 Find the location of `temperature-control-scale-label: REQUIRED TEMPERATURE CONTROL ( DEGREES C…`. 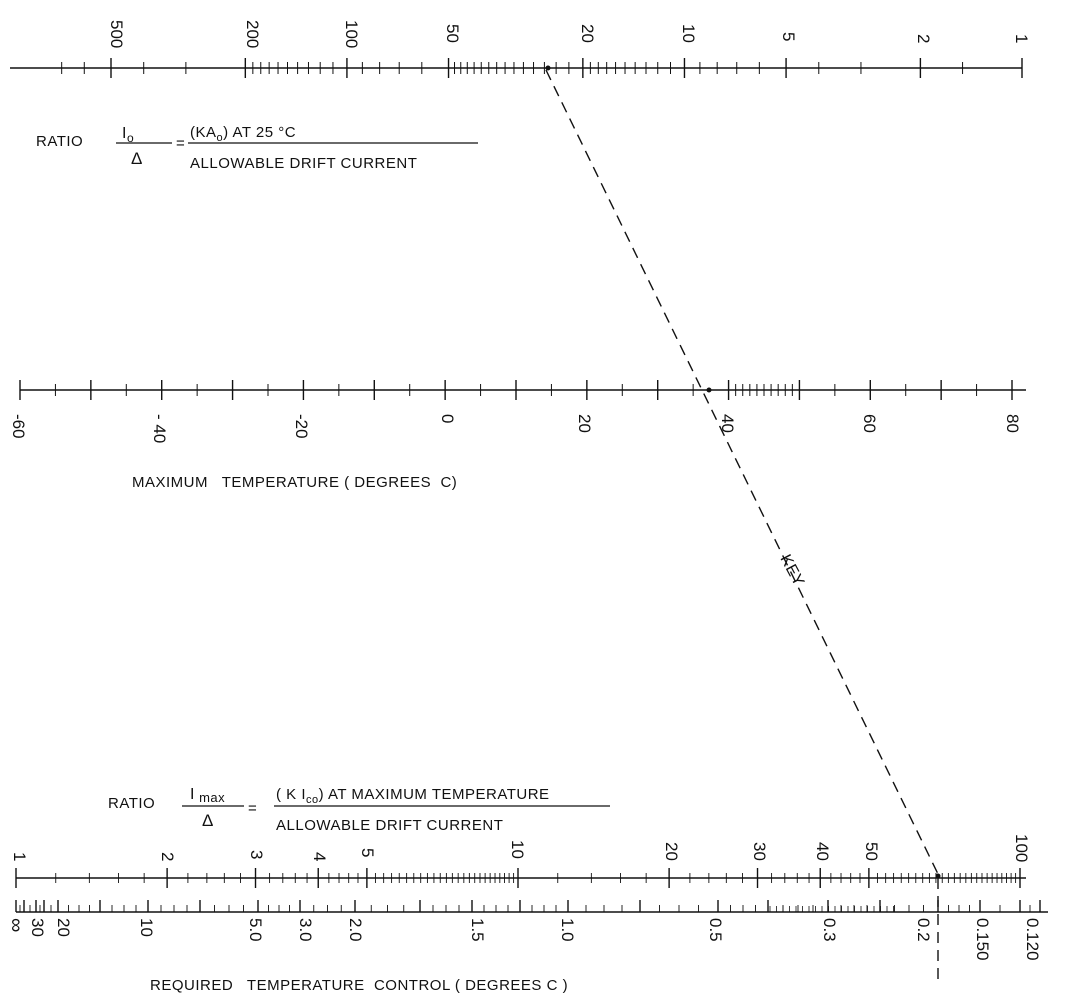

temperature-control-scale-label: REQUIRED TEMPERATURE CONTROL ( DEGREES C… is located at coordinates (359, 985).